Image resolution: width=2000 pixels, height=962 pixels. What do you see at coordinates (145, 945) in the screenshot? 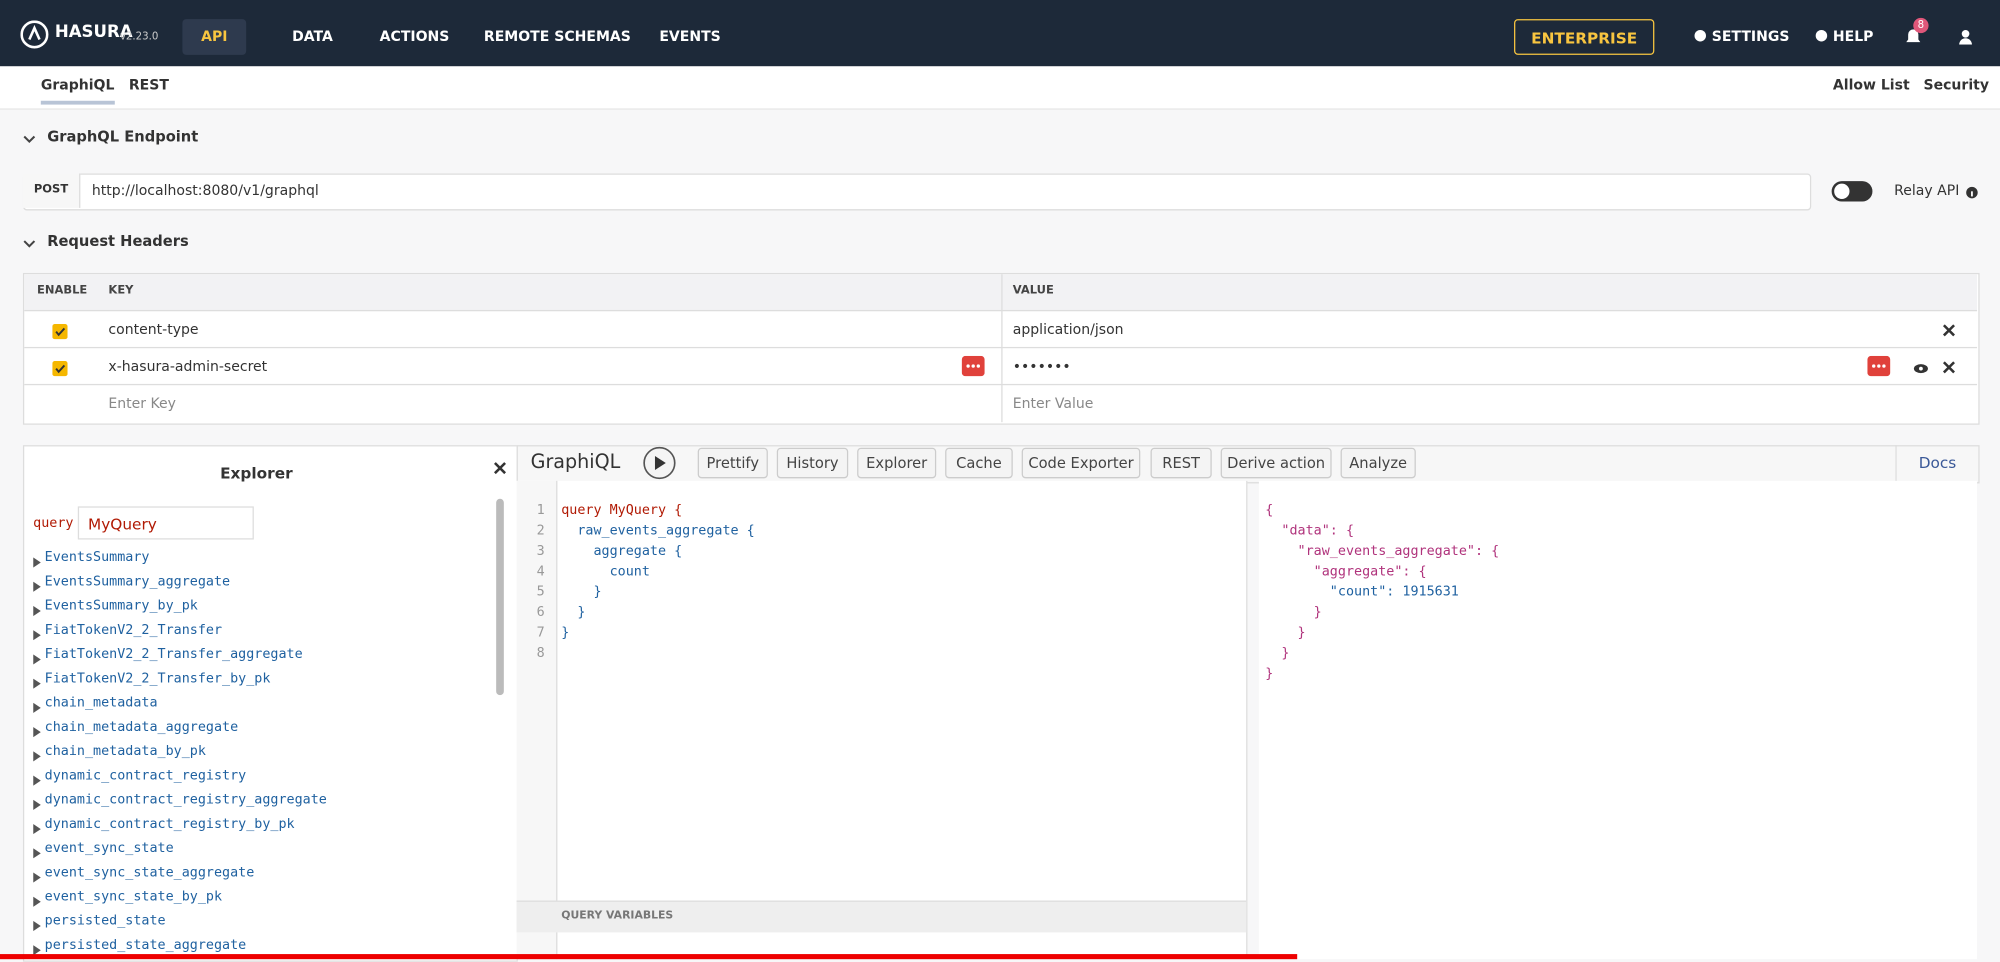
I see `explorer-field: persisted_state_aggregate` at bounding box center [145, 945].